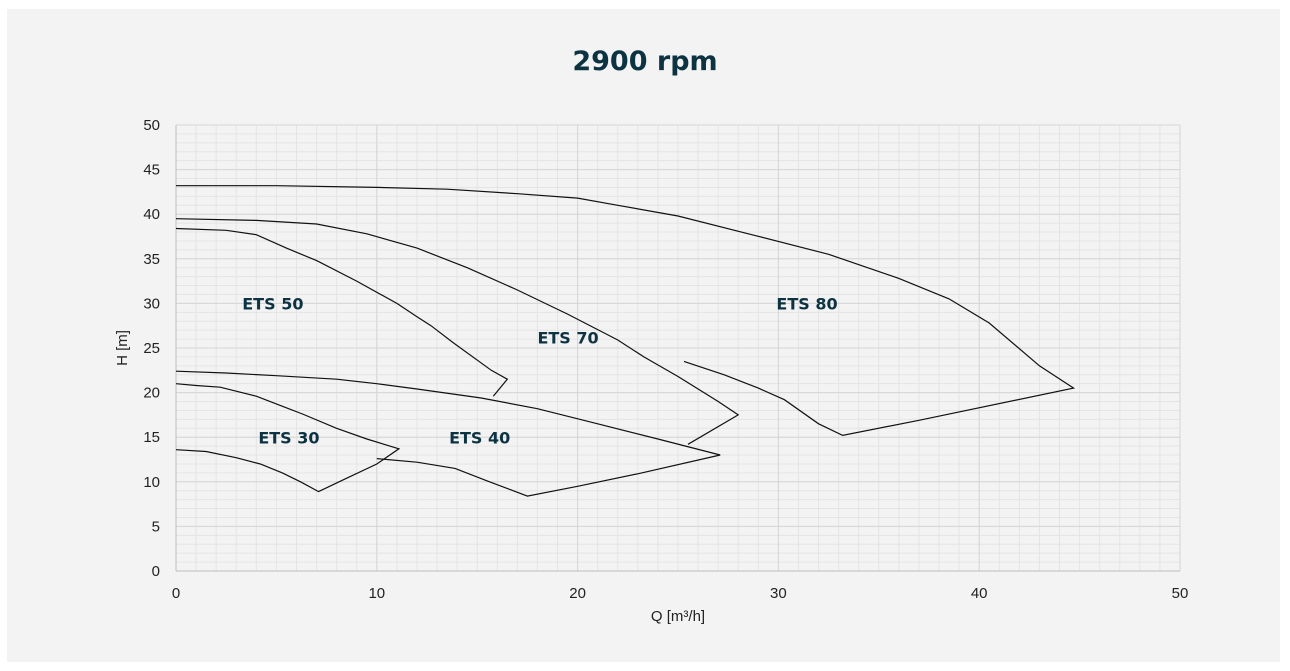 The height and width of the screenshot is (671, 1290). What do you see at coordinates (151, 170) in the screenshot?
I see `y-tick-label: 45` at bounding box center [151, 170].